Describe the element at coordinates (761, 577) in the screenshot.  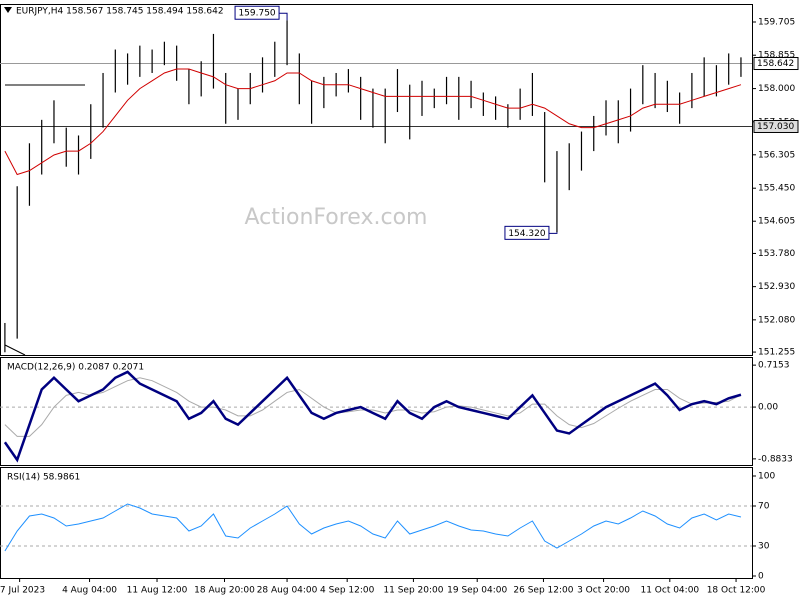
I see `y-tick-label: 0` at that location.